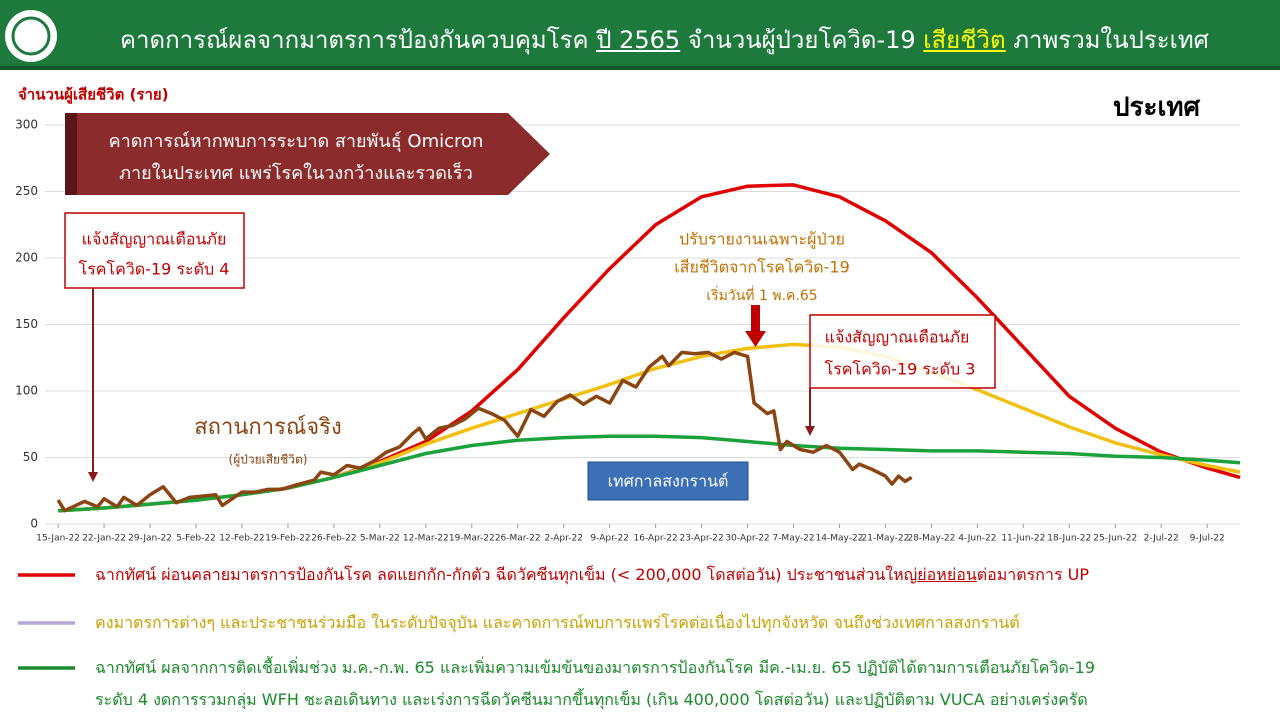  What do you see at coordinates (762, 240) in the screenshot?
I see `report-text: ปรับรายงานเฉพาะผู้ป่วย` at bounding box center [762, 240].